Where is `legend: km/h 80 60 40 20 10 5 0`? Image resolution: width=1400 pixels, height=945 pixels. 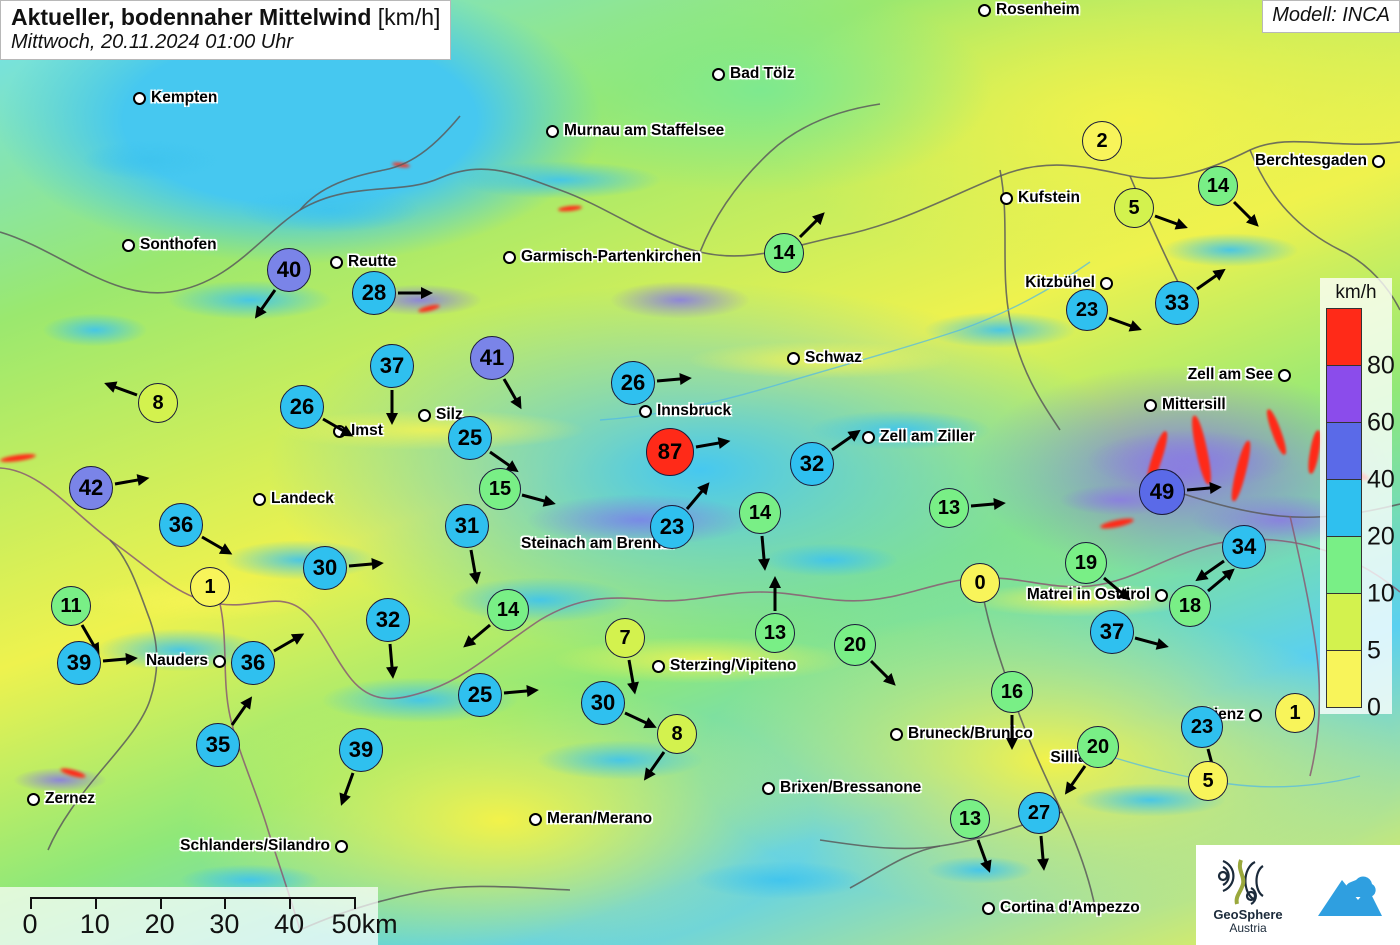
legend: km/h 80 60 40 20 10 5 0 is located at coordinates (1357, 499).